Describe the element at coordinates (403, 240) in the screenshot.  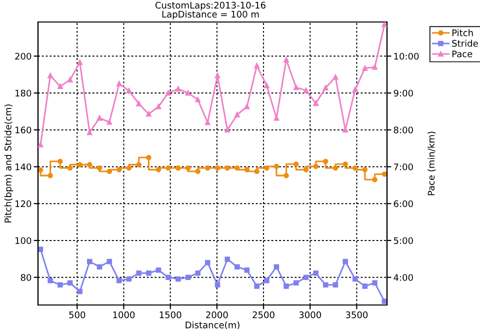
I see `y2-tick-label: 5:00` at that location.